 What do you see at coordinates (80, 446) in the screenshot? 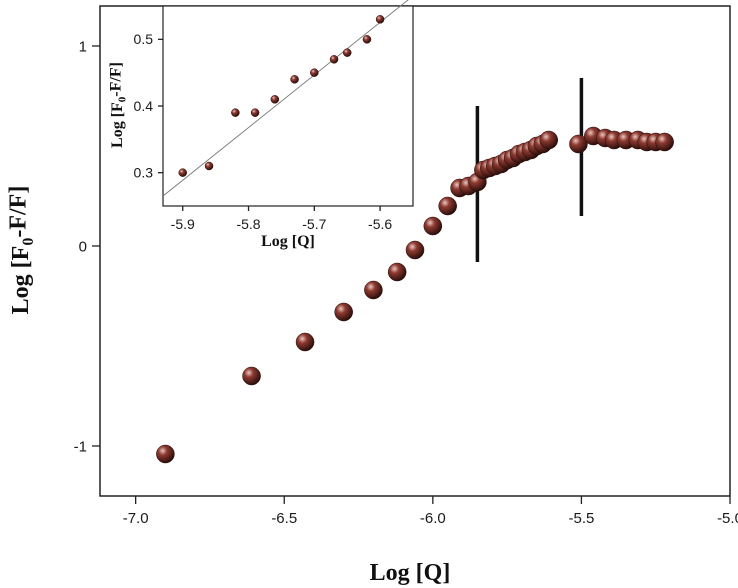
I see `y-tick-label: -1` at bounding box center [80, 446].